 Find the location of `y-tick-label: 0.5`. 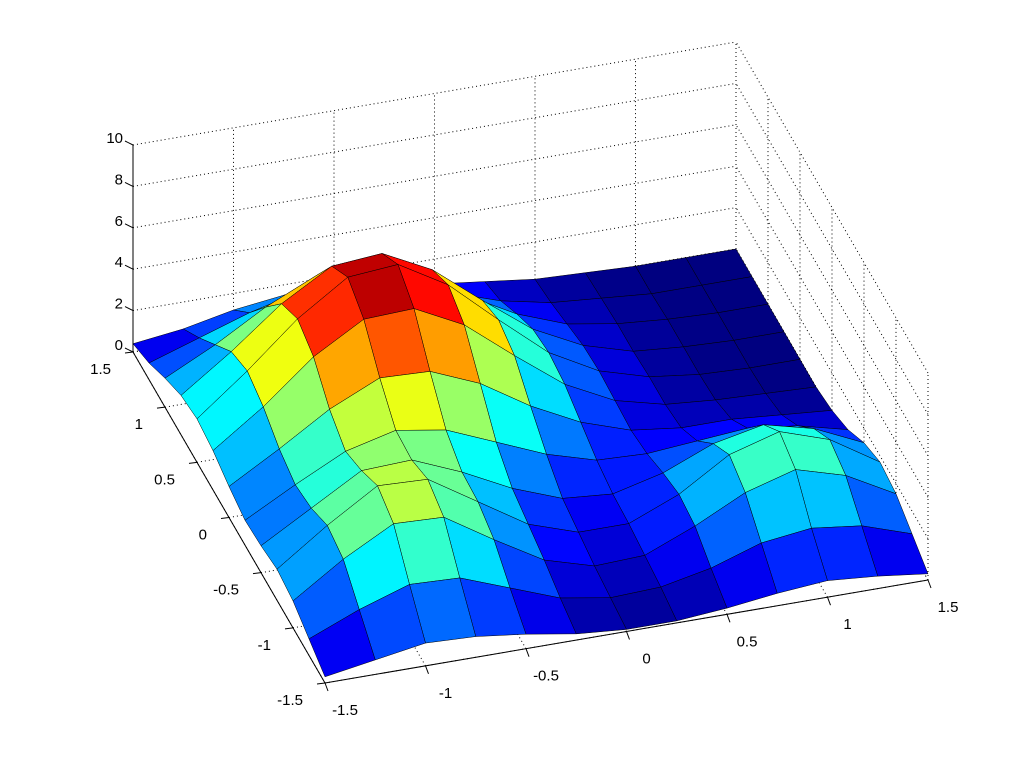

y-tick-label: 0.5 is located at coordinates (164, 479).